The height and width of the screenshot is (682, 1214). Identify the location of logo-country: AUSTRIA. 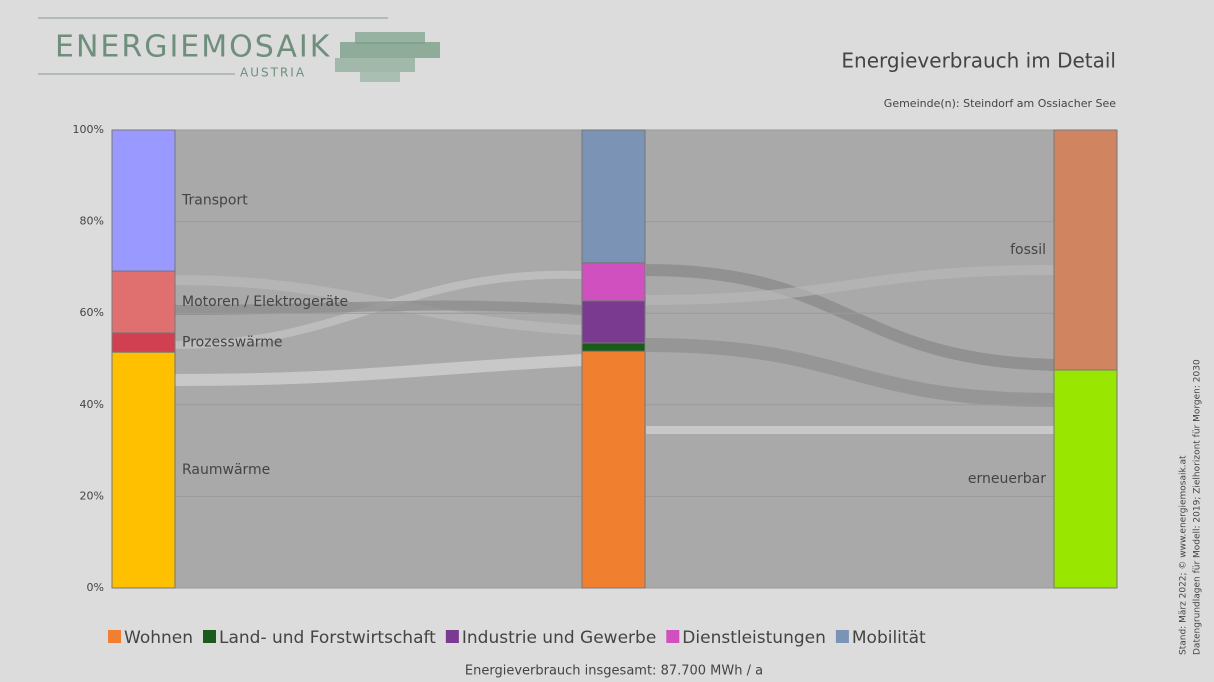
(273, 73).